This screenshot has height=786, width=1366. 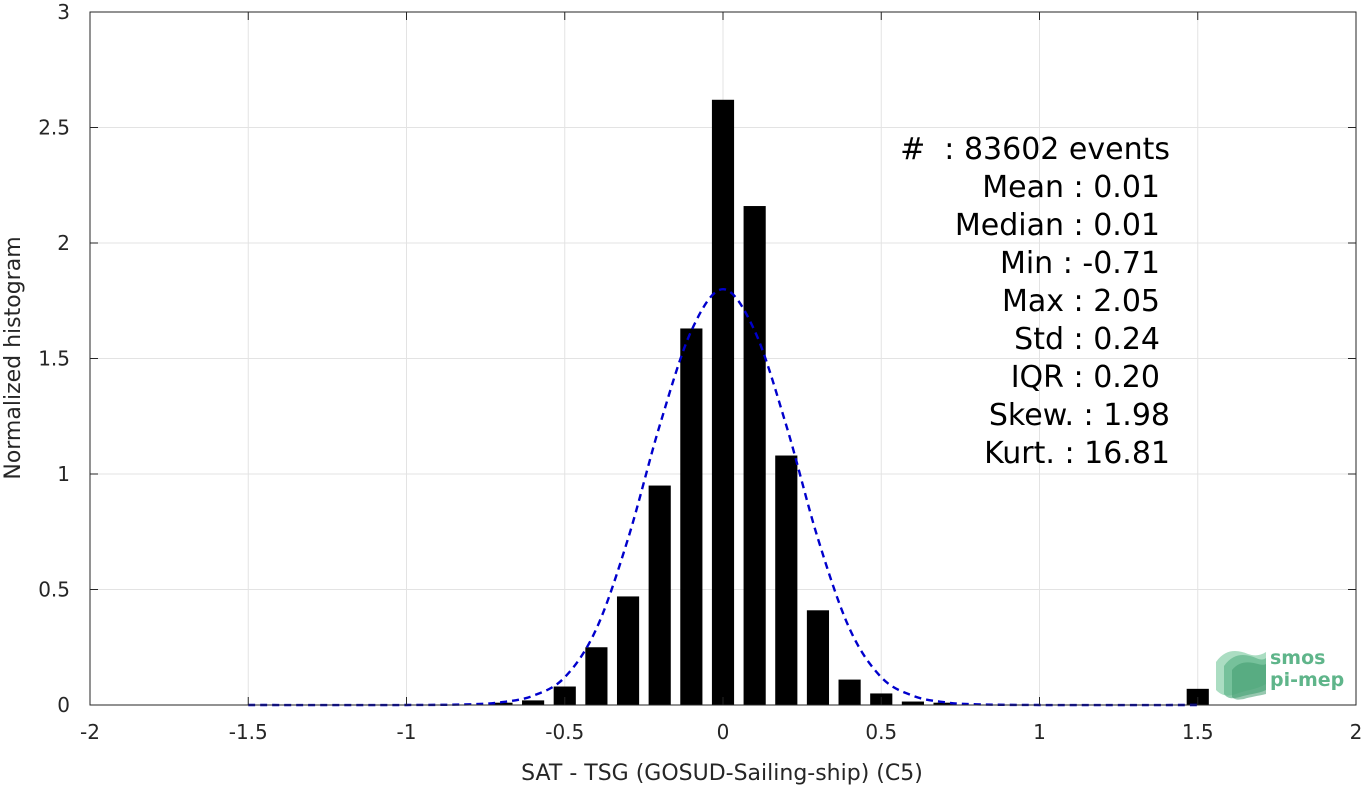 I want to click on x-tick-label: 1, so click(x=1039, y=732).